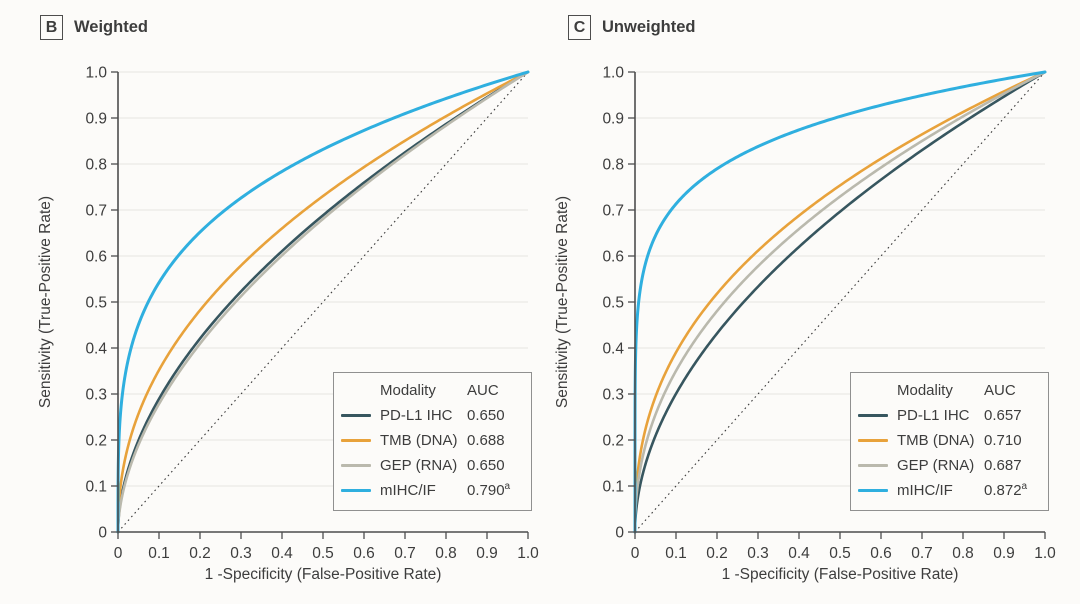  Describe the element at coordinates (111, 27) in the screenshot. I see `panel-title: Weighted` at that location.